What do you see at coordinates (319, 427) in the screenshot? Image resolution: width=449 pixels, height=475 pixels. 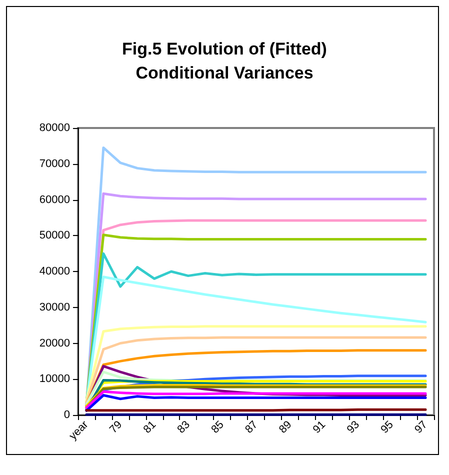 I see `x-tick-label: 91` at bounding box center [319, 427].